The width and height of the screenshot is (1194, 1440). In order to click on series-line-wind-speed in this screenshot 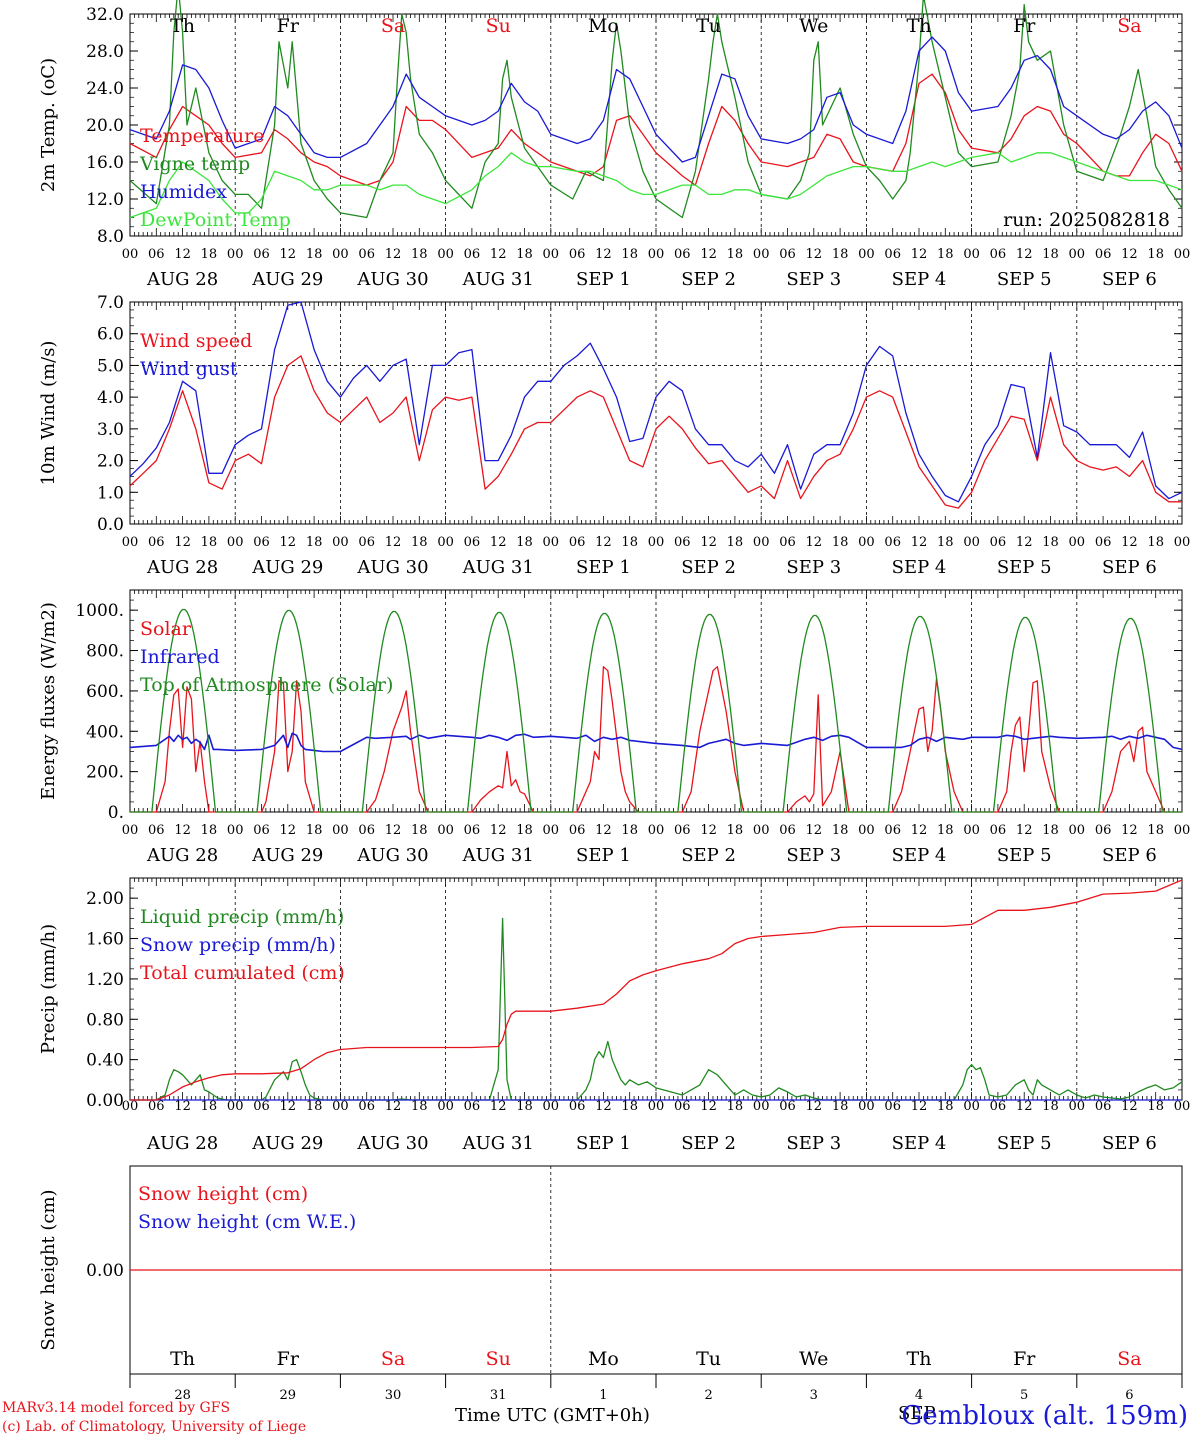, I will do `click(655, 432)`.